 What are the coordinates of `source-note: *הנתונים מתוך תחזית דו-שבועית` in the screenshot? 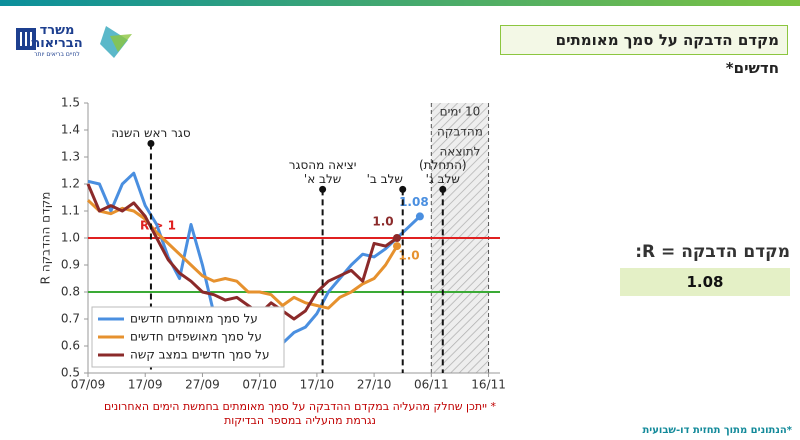 It's located at (717, 430).